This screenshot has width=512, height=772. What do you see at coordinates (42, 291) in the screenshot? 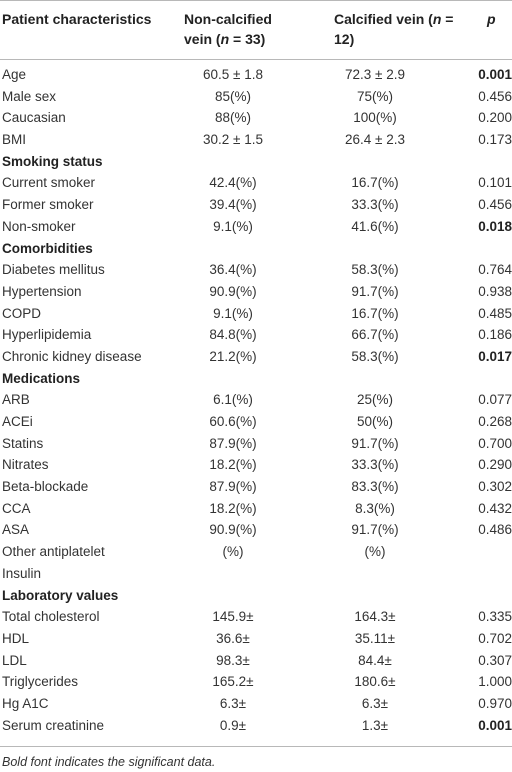
I see `row-label: Hypertension` at bounding box center [42, 291].